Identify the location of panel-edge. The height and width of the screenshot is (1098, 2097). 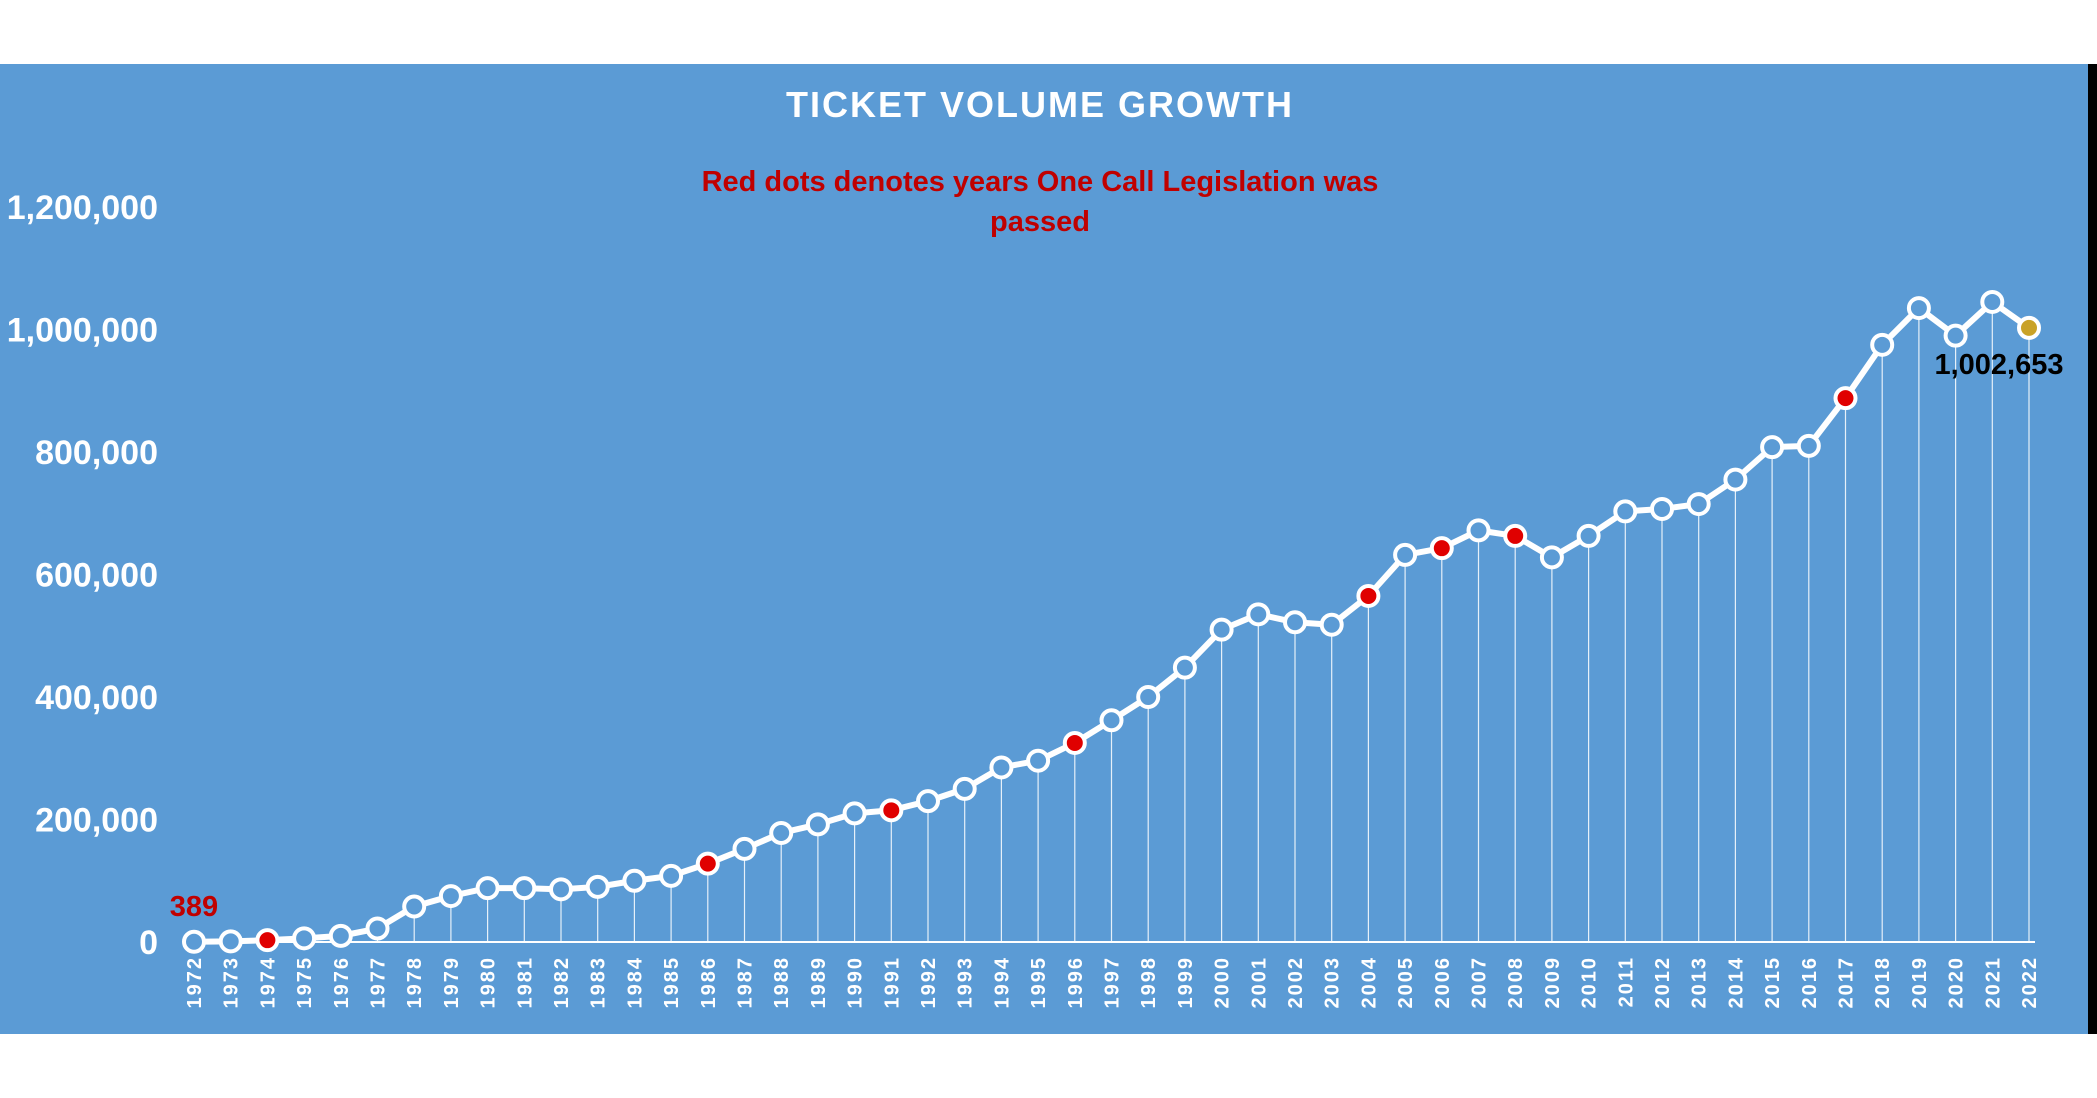
(2092, 549).